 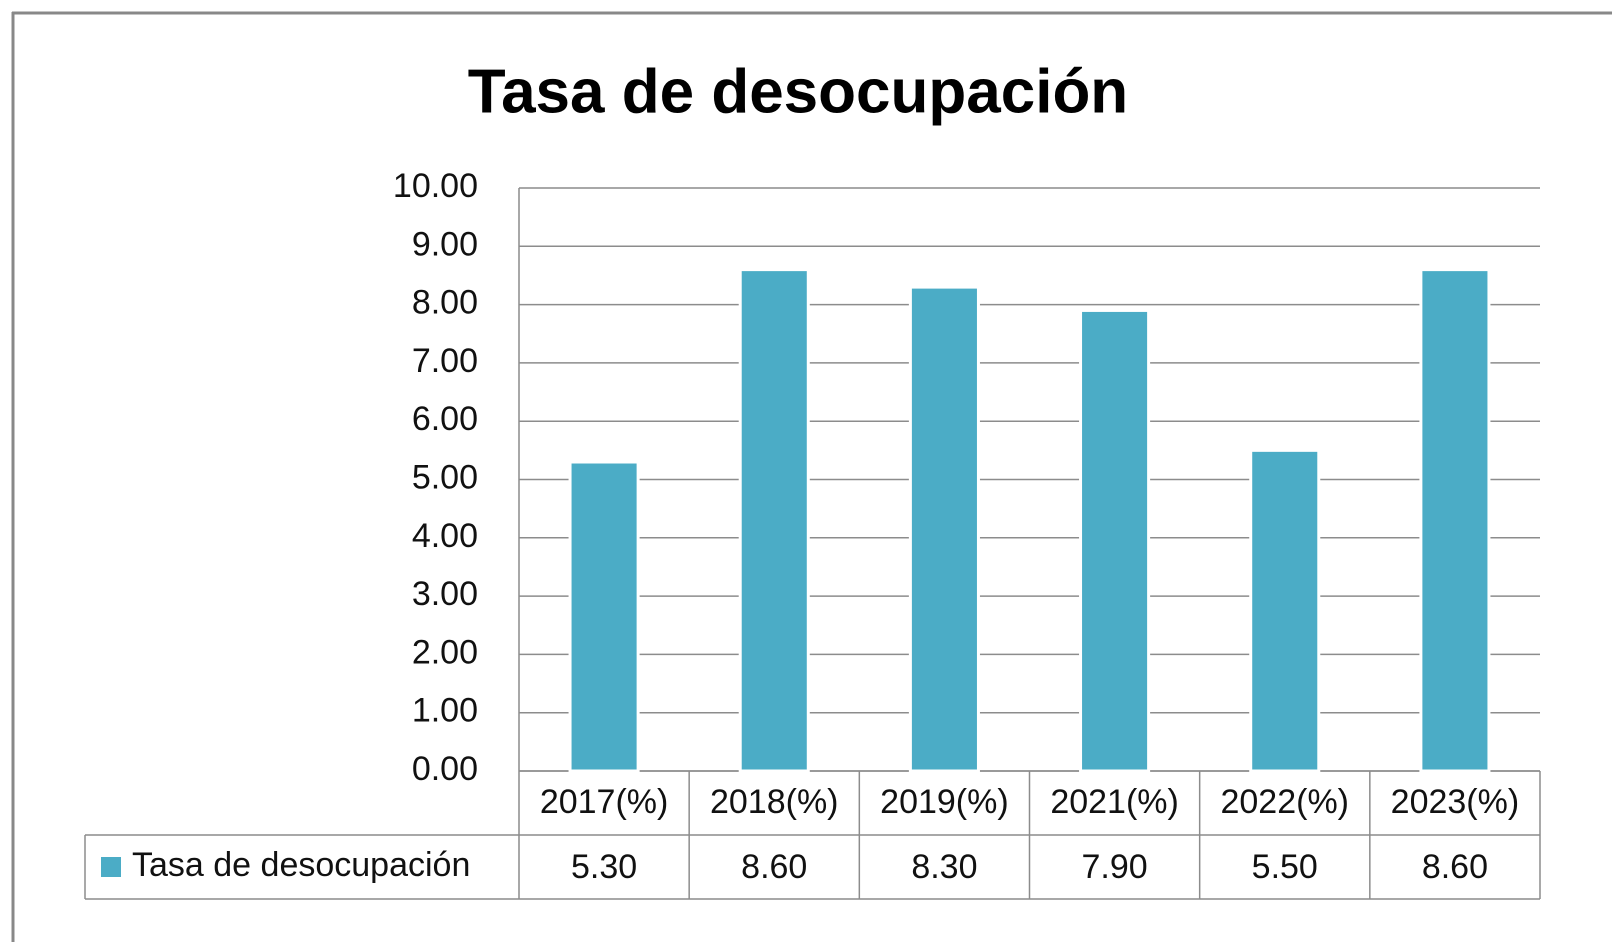 What do you see at coordinates (1114, 867) in the screenshot?
I see `data-label: 7.90` at bounding box center [1114, 867].